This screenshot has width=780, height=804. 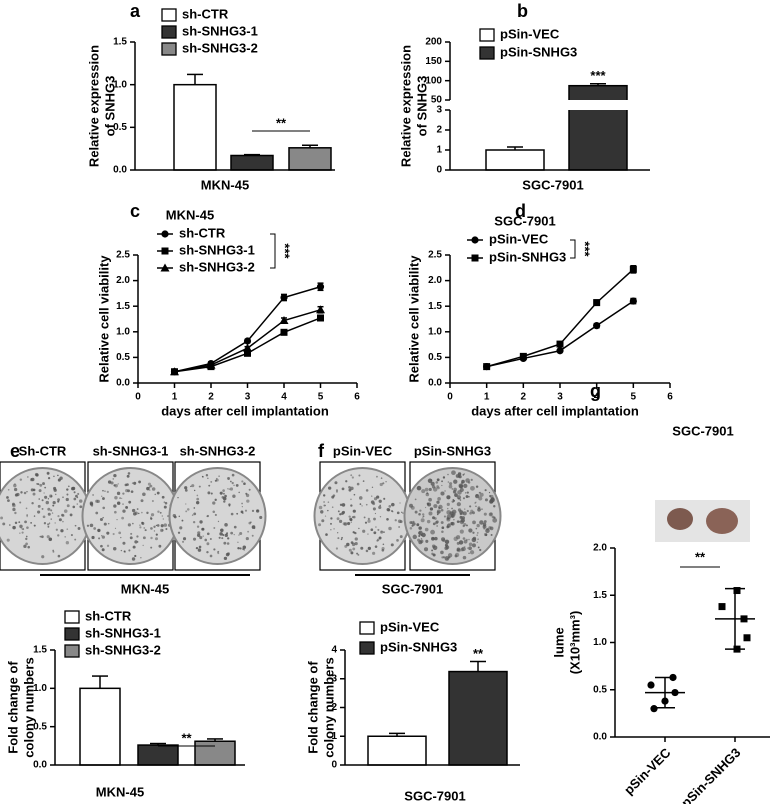 I want to click on y-tick-label: 4, so click(x=334, y=650).